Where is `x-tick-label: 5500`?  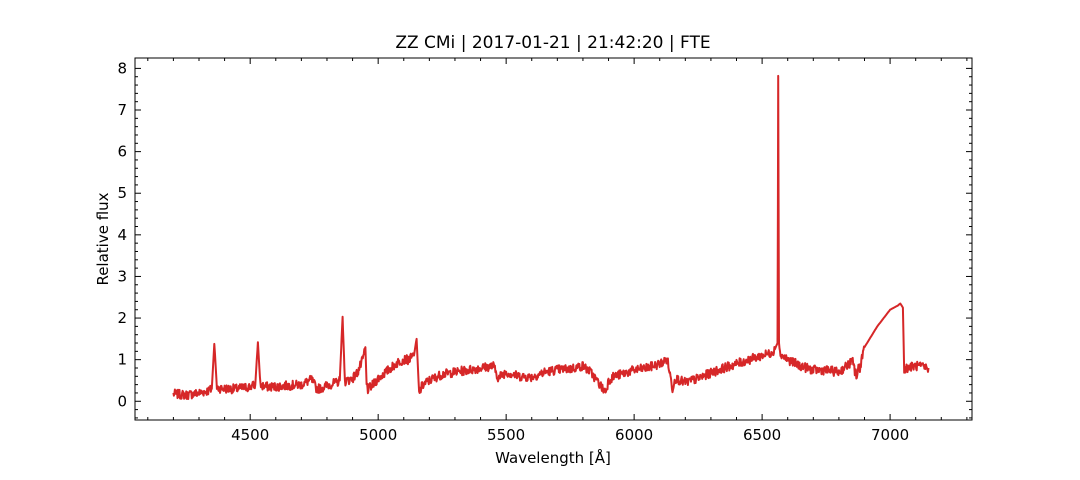
x-tick-label: 5500 is located at coordinates (506, 435).